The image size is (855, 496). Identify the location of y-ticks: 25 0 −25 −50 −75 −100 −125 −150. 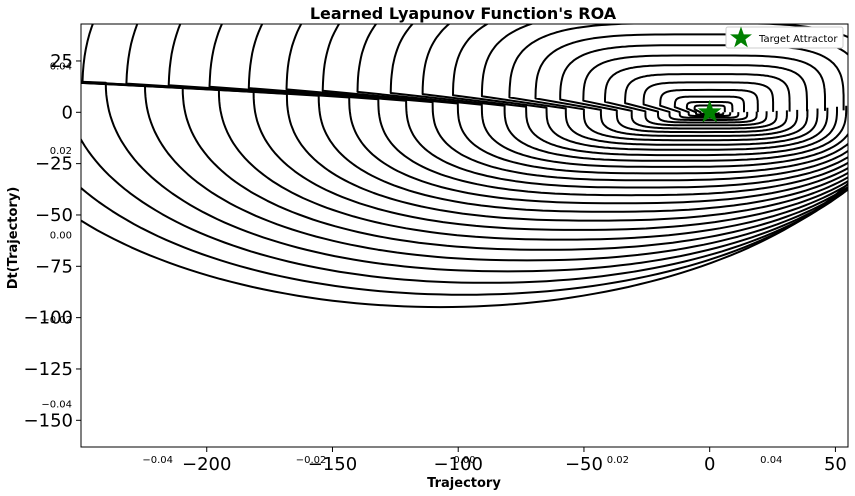
(52, 241).